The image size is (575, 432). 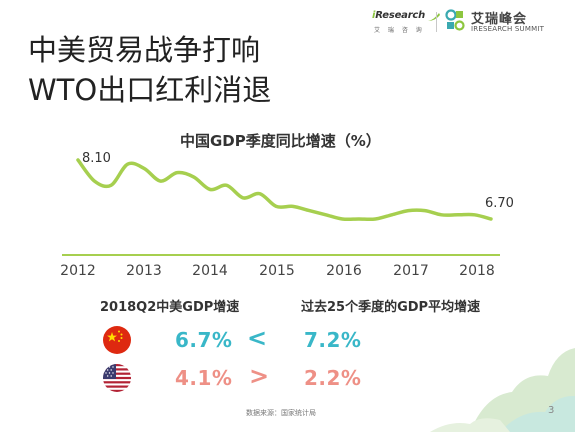 What do you see at coordinates (551, 410) in the screenshot?
I see `page-number: 3` at bounding box center [551, 410].